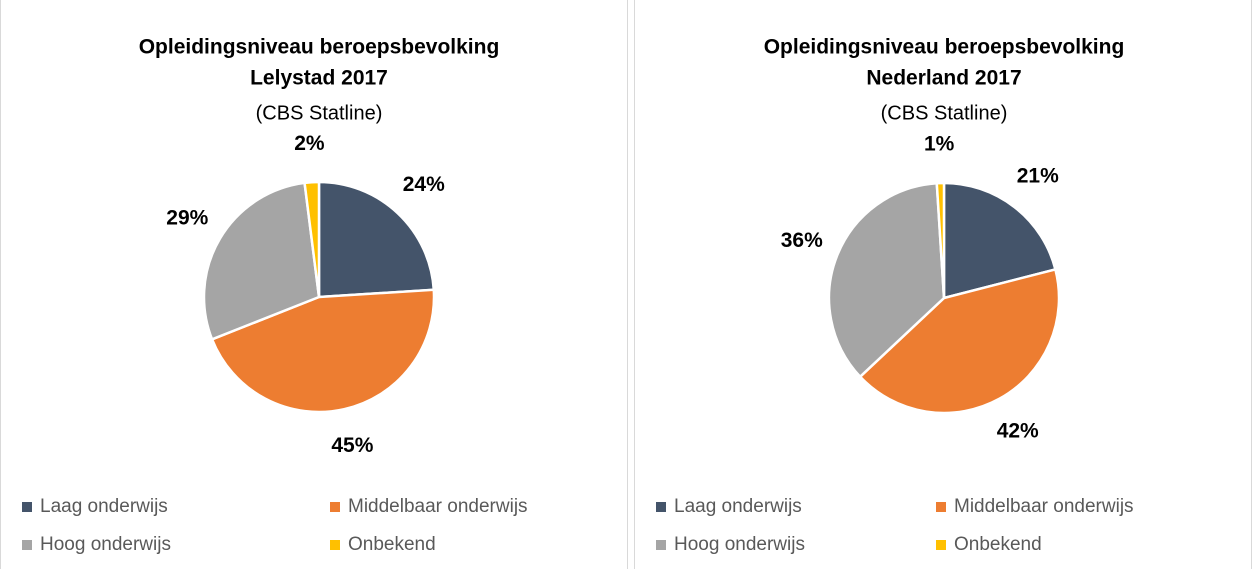  Describe the element at coordinates (943, 78) in the screenshot. I see `chart-title: Nederland 2017` at that location.